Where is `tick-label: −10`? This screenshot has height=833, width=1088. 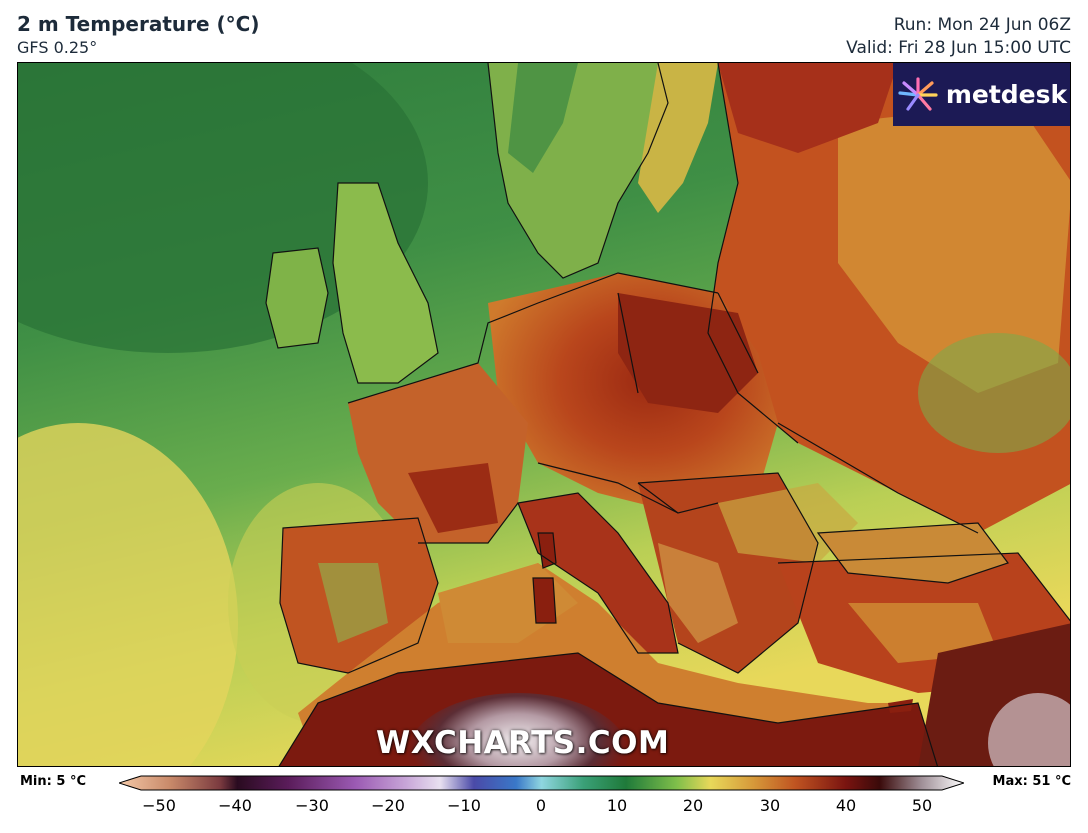 tick-label: −10 is located at coordinates (464, 805).